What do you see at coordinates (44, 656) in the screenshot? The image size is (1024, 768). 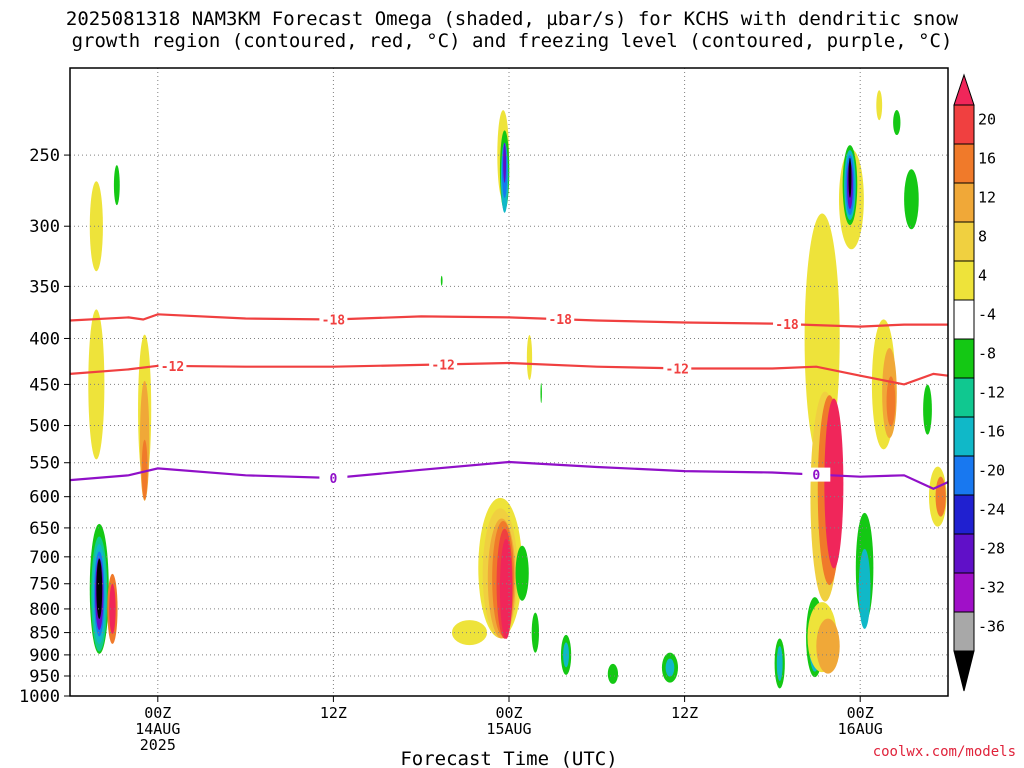 I see `y-tick-label: 900` at bounding box center [44, 656].